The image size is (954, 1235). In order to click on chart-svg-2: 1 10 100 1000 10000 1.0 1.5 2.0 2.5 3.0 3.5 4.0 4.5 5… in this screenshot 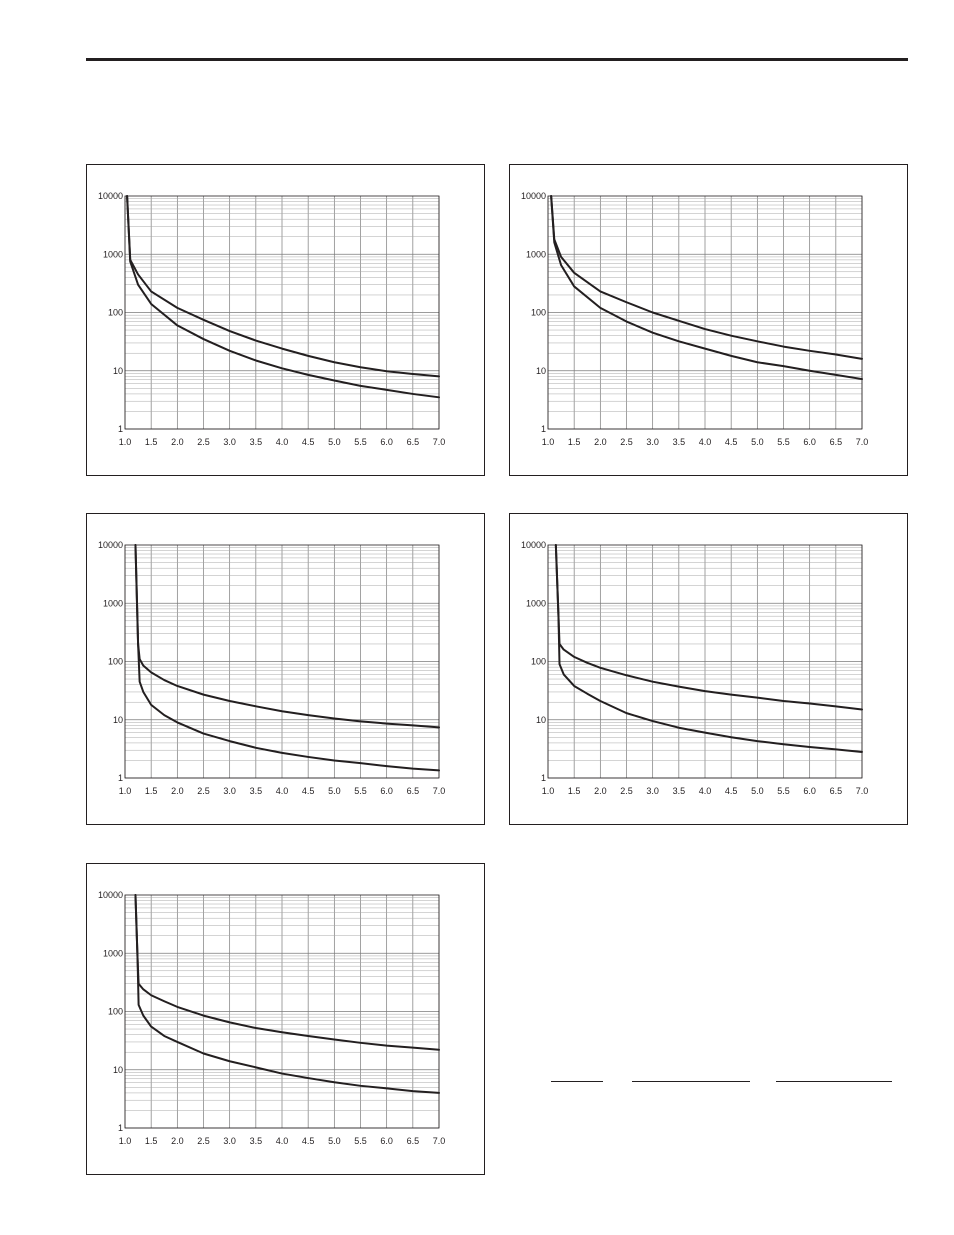, I will do `click(695, 319)`.